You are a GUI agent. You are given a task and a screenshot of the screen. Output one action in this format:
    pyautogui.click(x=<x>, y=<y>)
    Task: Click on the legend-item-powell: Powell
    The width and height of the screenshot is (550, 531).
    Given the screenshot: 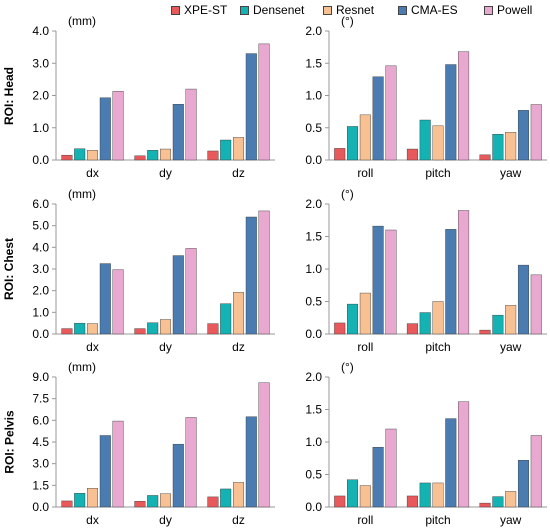 What is the action you would take?
    pyautogui.click(x=508, y=10)
    